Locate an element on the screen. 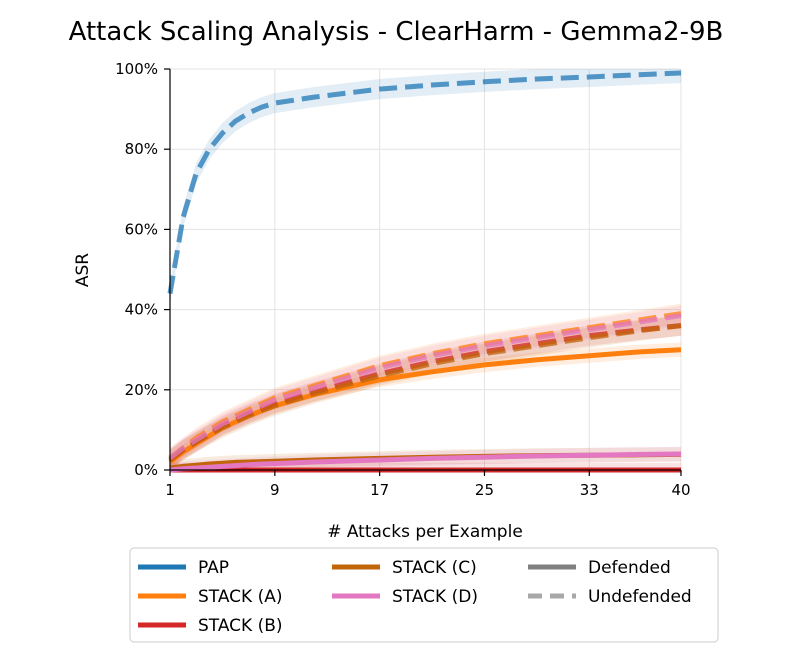 The image size is (792, 662). x-tick-label-25: 25 is located at coordinates (484, 490).